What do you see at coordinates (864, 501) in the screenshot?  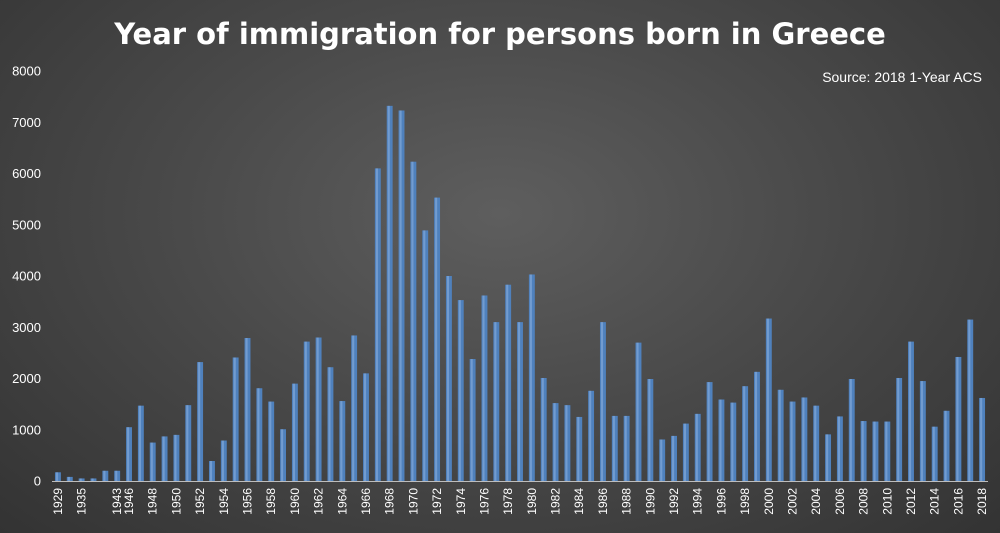 I see `x-tick-label: 2008` at bounding box center [864, 501].